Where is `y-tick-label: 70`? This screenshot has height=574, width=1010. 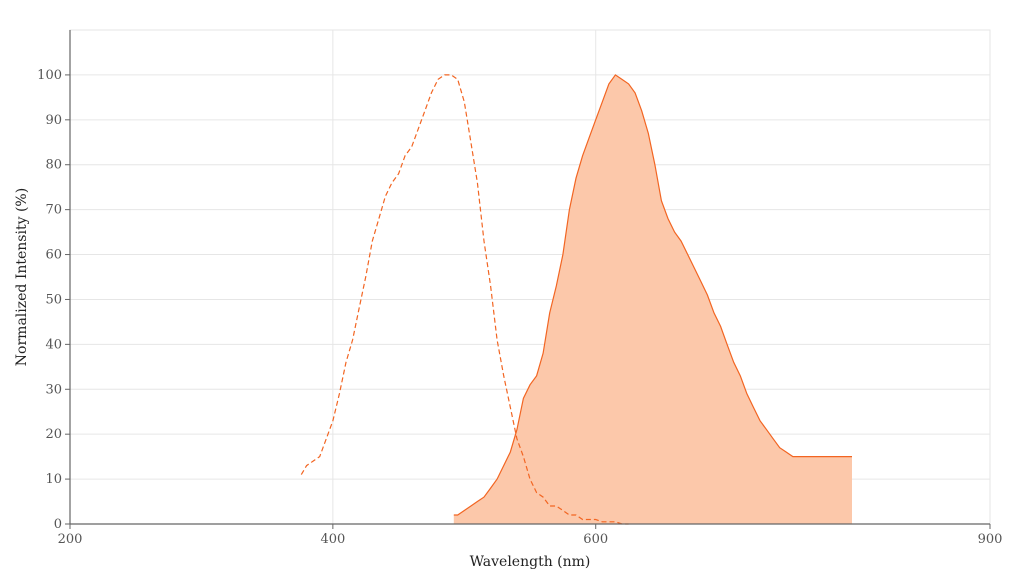
y-tick-label: 70 is located at coordinates (53, 210).